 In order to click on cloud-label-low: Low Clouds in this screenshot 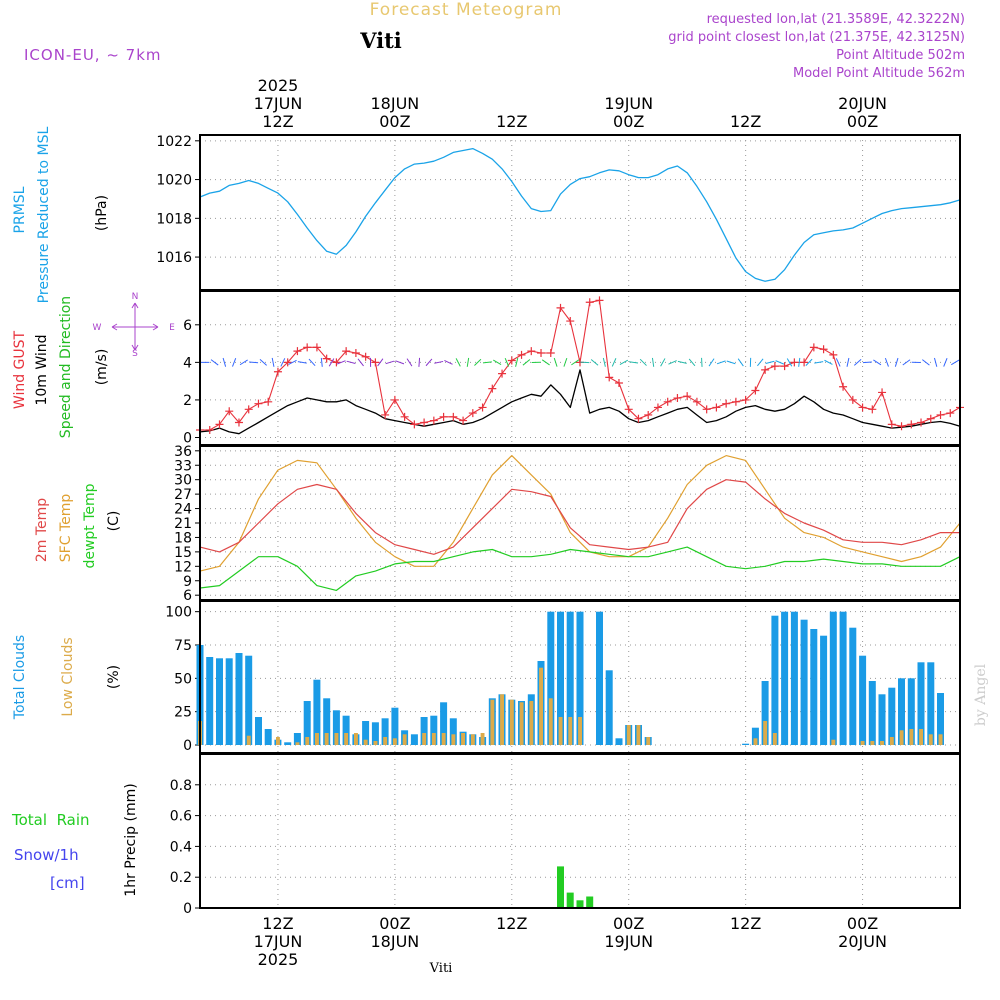, I will do `click(68, 676)`.